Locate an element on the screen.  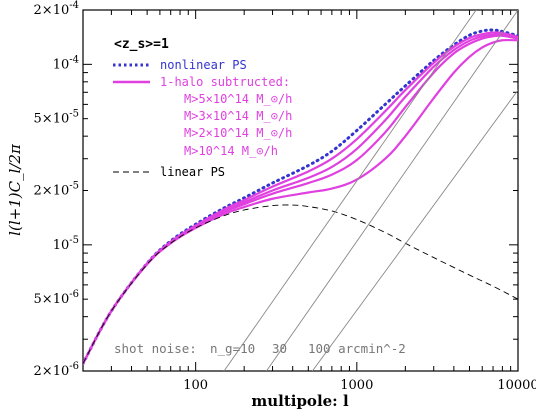
y-tick-label: 10⁻⁵ is located at coordinates (66, 244).